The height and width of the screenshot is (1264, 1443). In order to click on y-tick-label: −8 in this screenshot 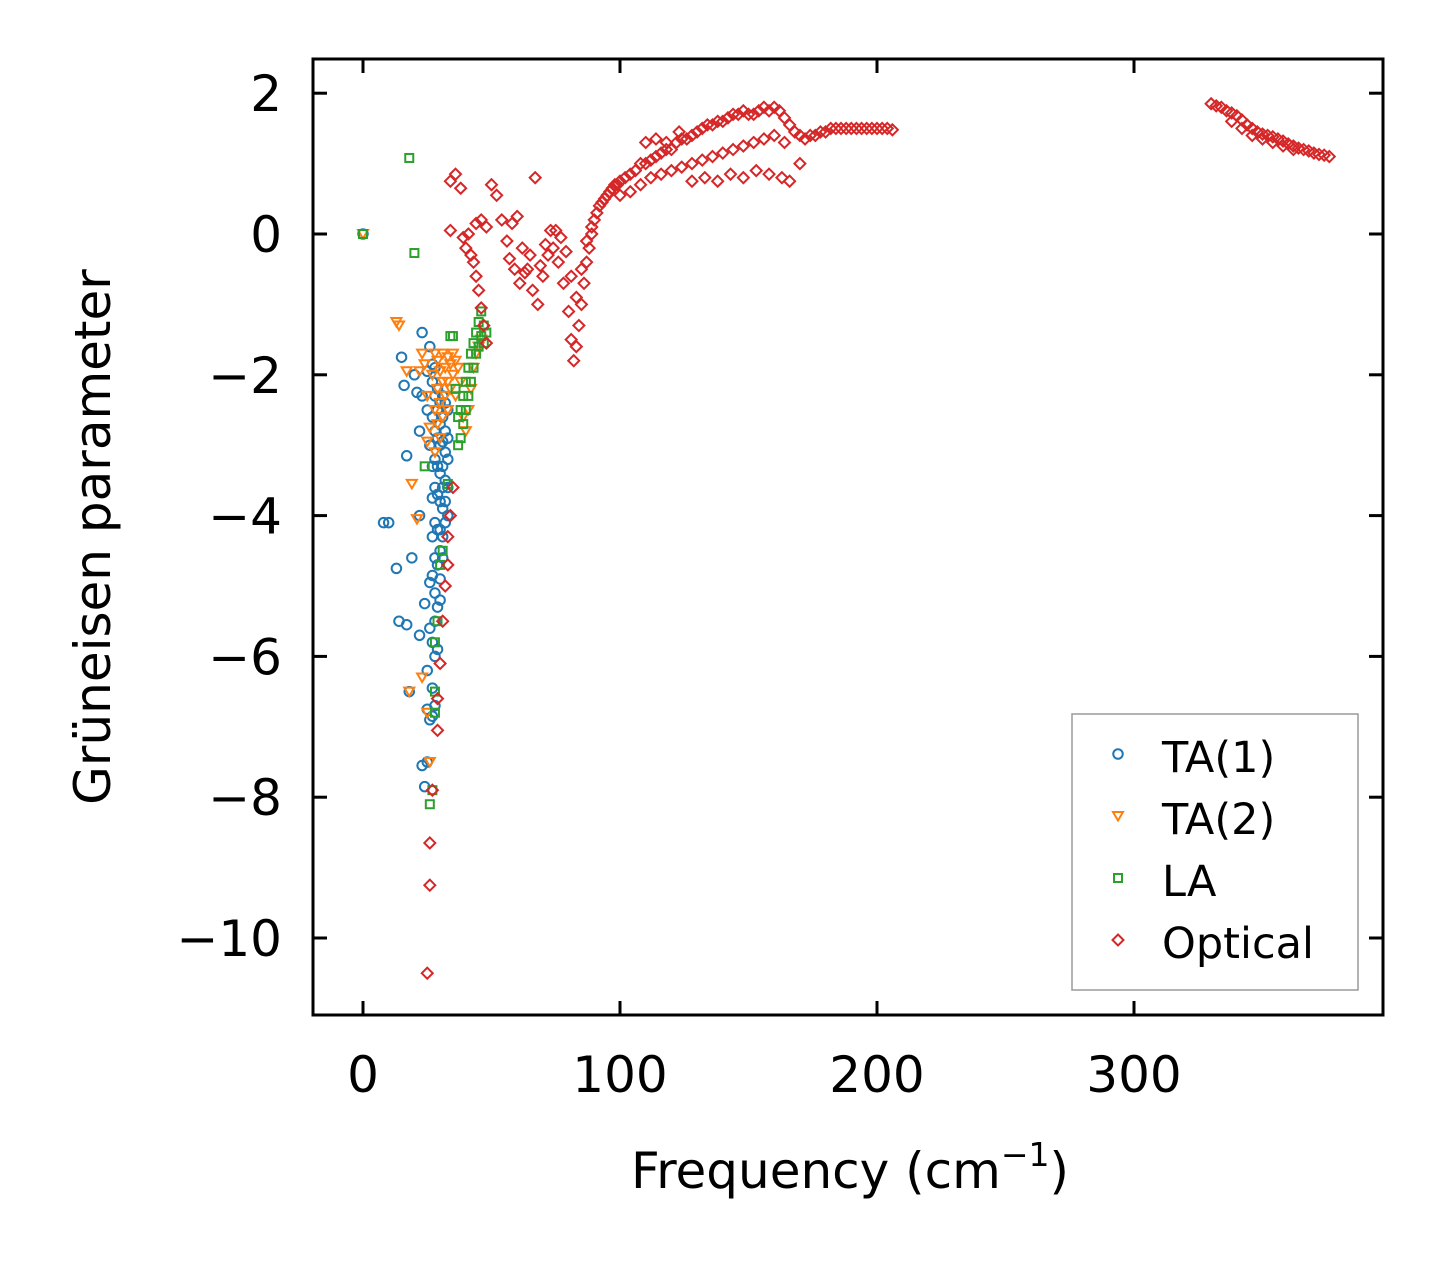, I will do `click(245, 798)`.